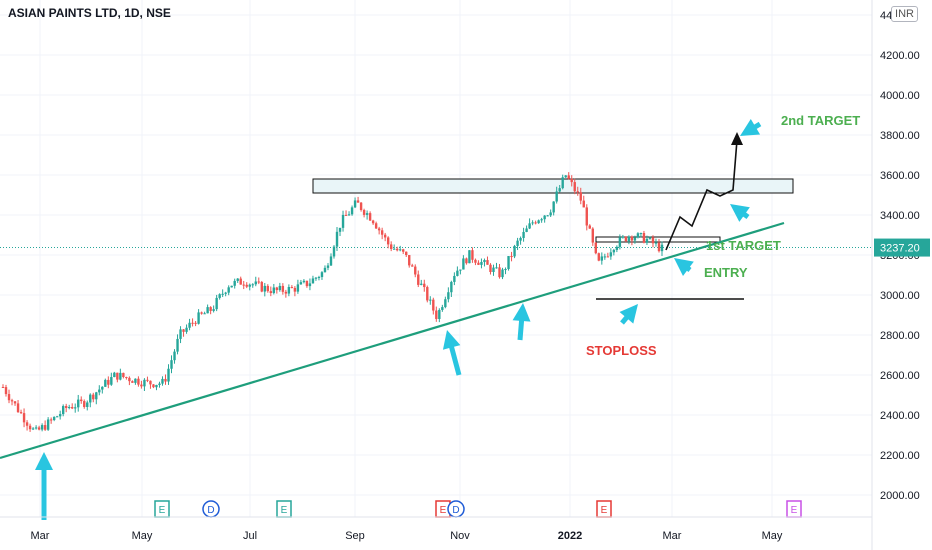  Describe the element at coordinates (142, 536) in the screenshot. I see `x-tick-label: May` at that location.